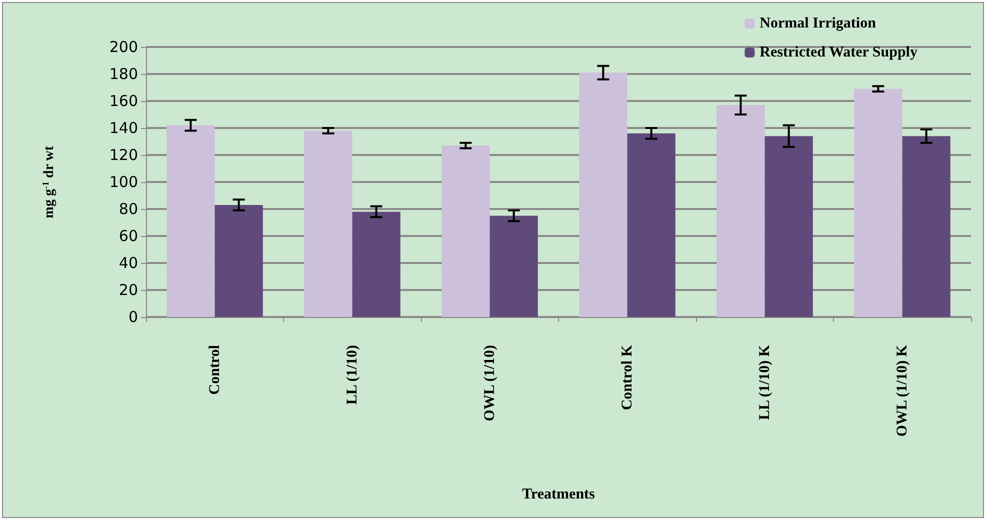  I want to click on x-tick-label: OWL (1/10), so click(490, 383).